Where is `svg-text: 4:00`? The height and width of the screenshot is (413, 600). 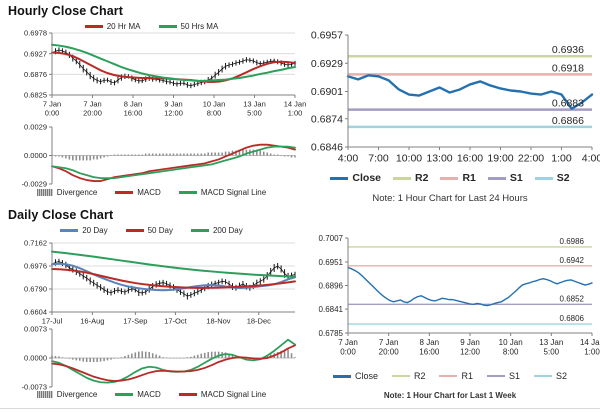 svg-text: 4:00 is located at coordinates (348, 159).